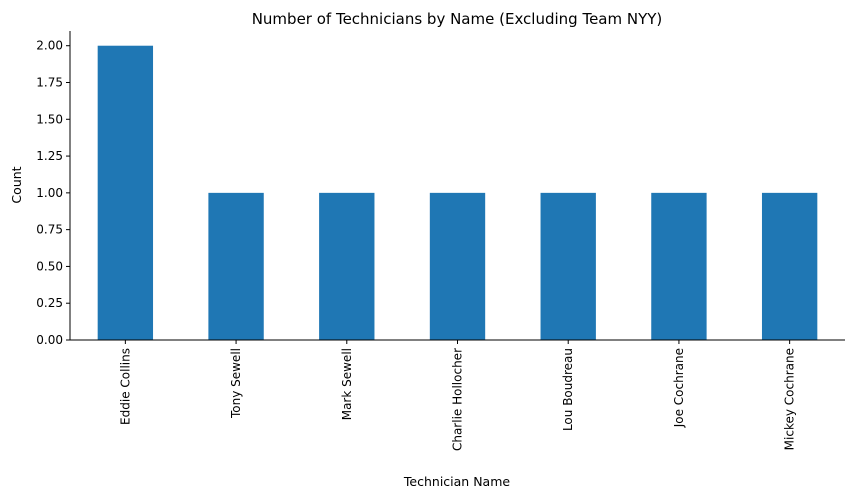 Image resolution: width=855 pixels, height=498 pixels. What do you see at coordinates (458, 399) in the screenshot?
I see `x-tick-label: Charlie Hollocher` at bounding box center [458, 399].